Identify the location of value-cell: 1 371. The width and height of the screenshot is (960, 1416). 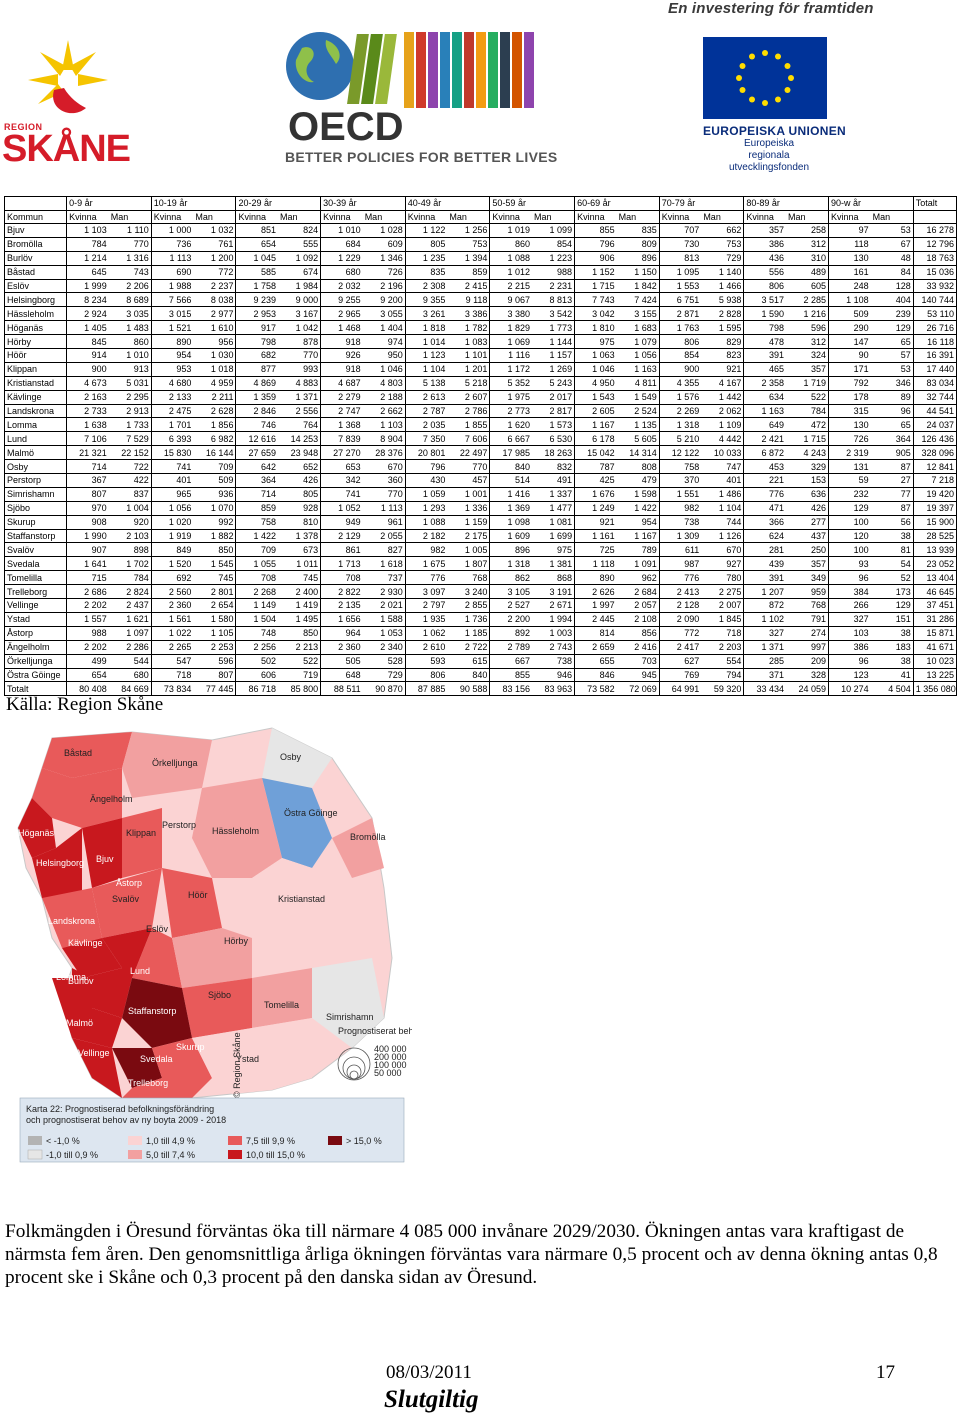
(764, 647).